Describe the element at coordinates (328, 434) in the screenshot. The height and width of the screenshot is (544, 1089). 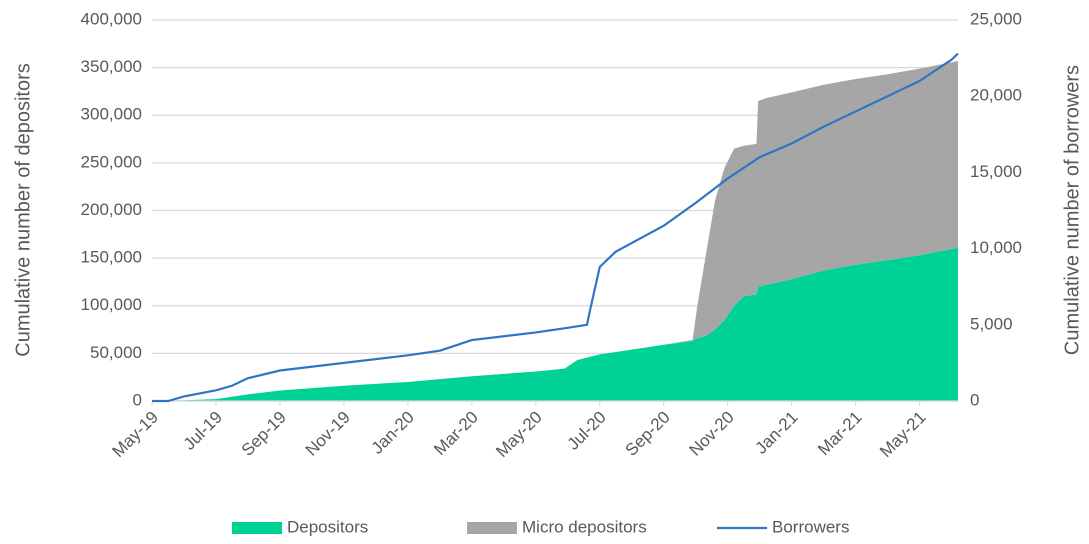
I see `x-tick-label: Nov-19` at that location.